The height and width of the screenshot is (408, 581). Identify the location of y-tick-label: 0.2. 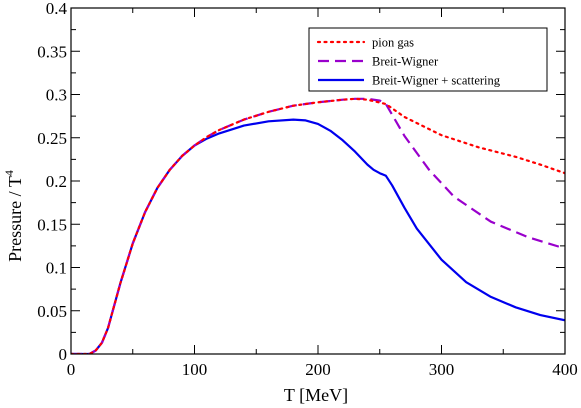
(56, 181).